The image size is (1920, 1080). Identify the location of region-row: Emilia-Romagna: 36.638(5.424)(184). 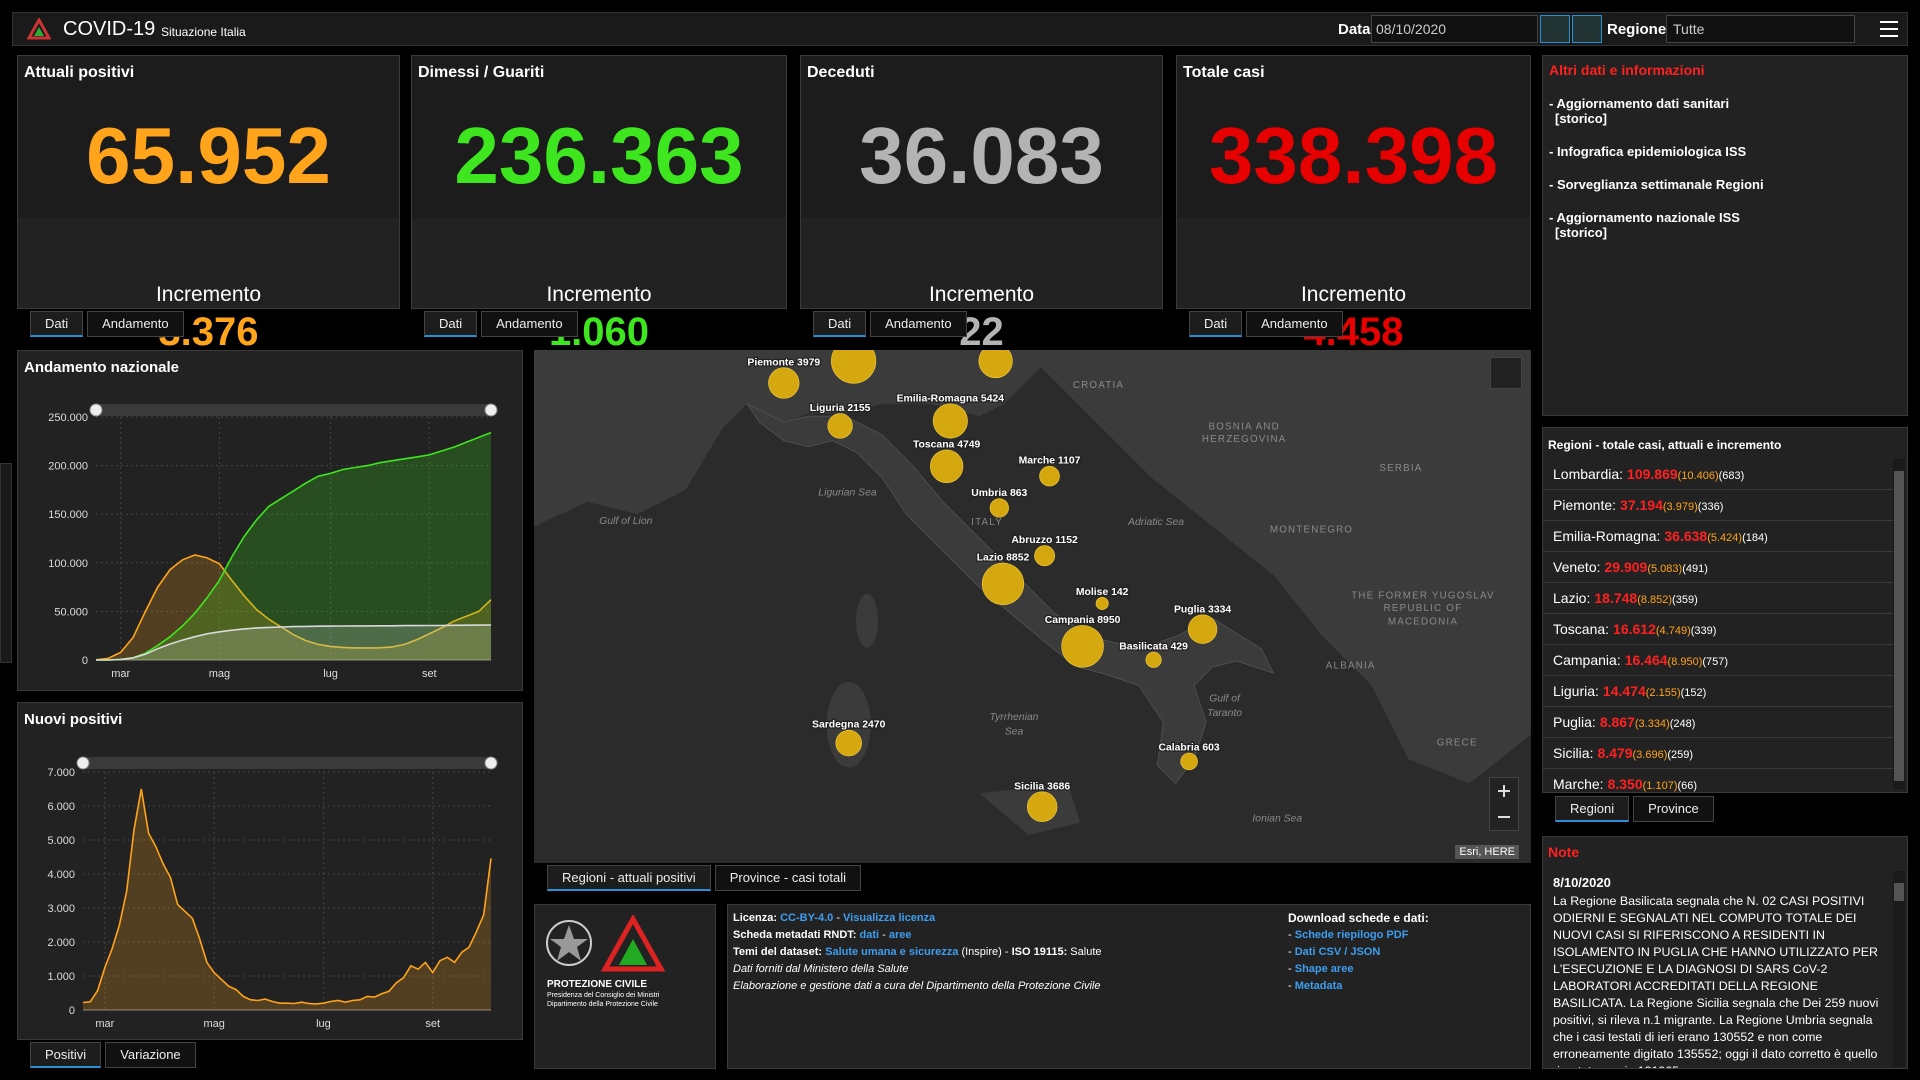
(1718, 536).